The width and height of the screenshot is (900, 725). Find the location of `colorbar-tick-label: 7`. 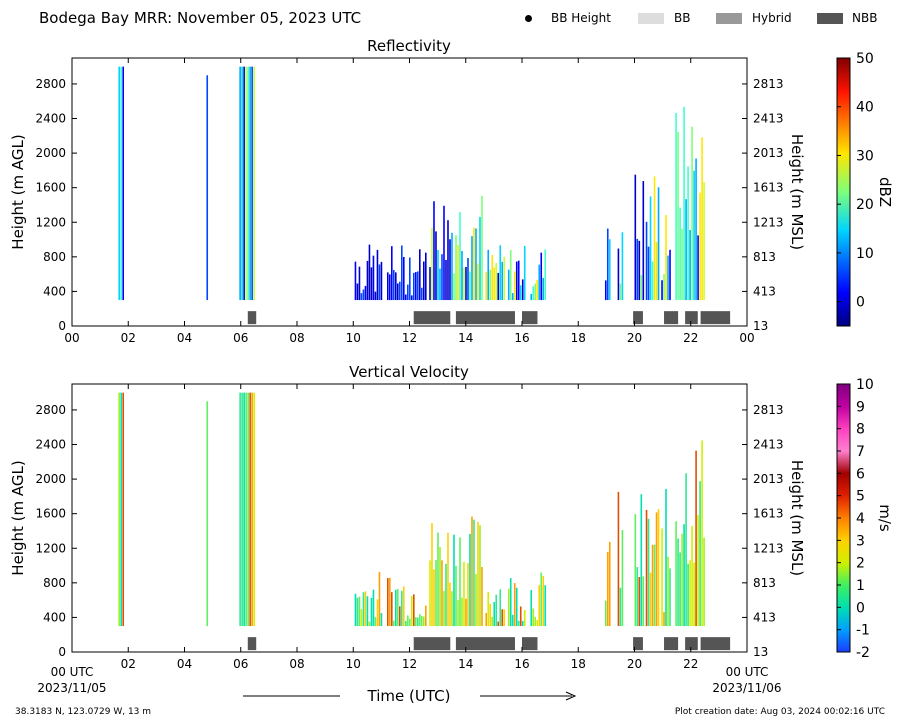

colorbar-tick-label: 7 is located at coordinates (860, 452).